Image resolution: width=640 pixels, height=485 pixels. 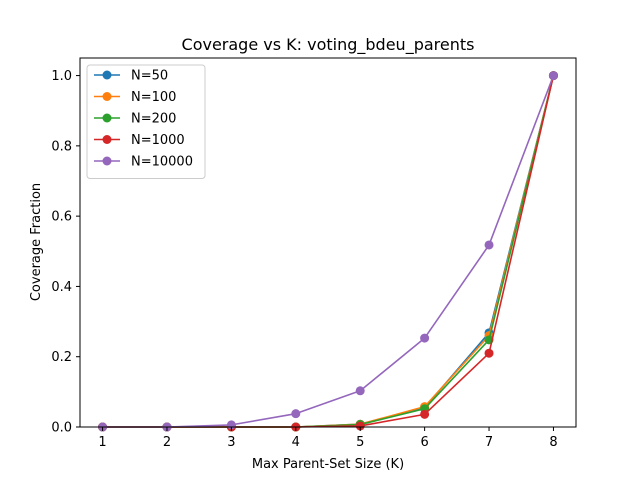 What do you see at coordinates (328, 438) in the screenshot?
I see `x-axis-ticks: 1 2 3 4 5 6 7 8` at bounding box center [328, 438].